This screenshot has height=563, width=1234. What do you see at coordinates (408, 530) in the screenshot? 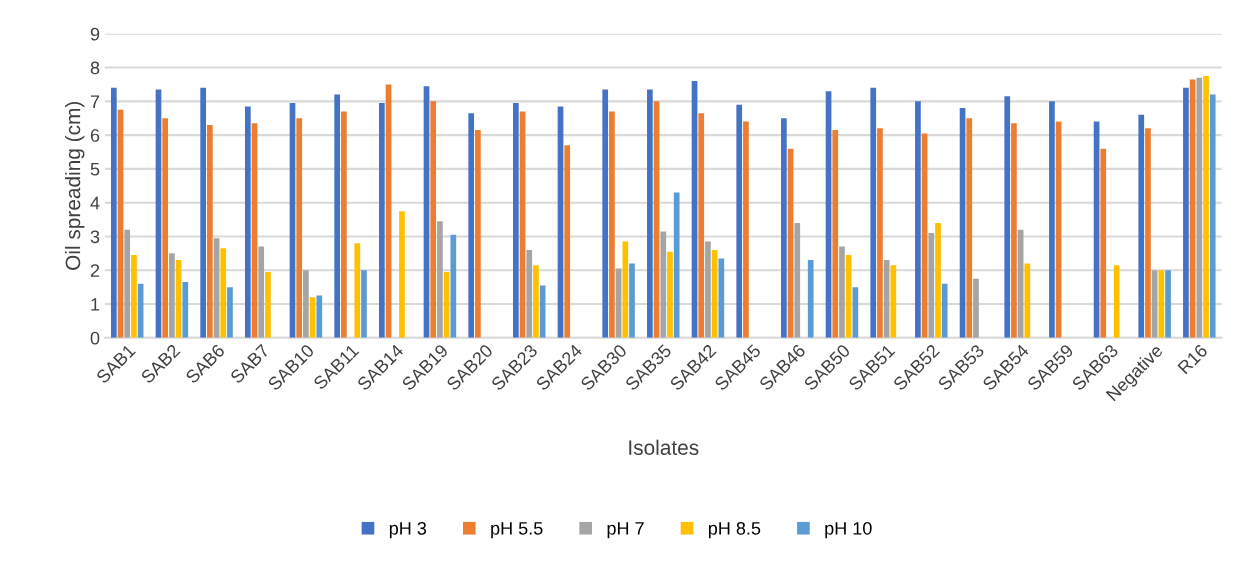
I see `legend-label: pH 3` at bounding box center [408, 530].